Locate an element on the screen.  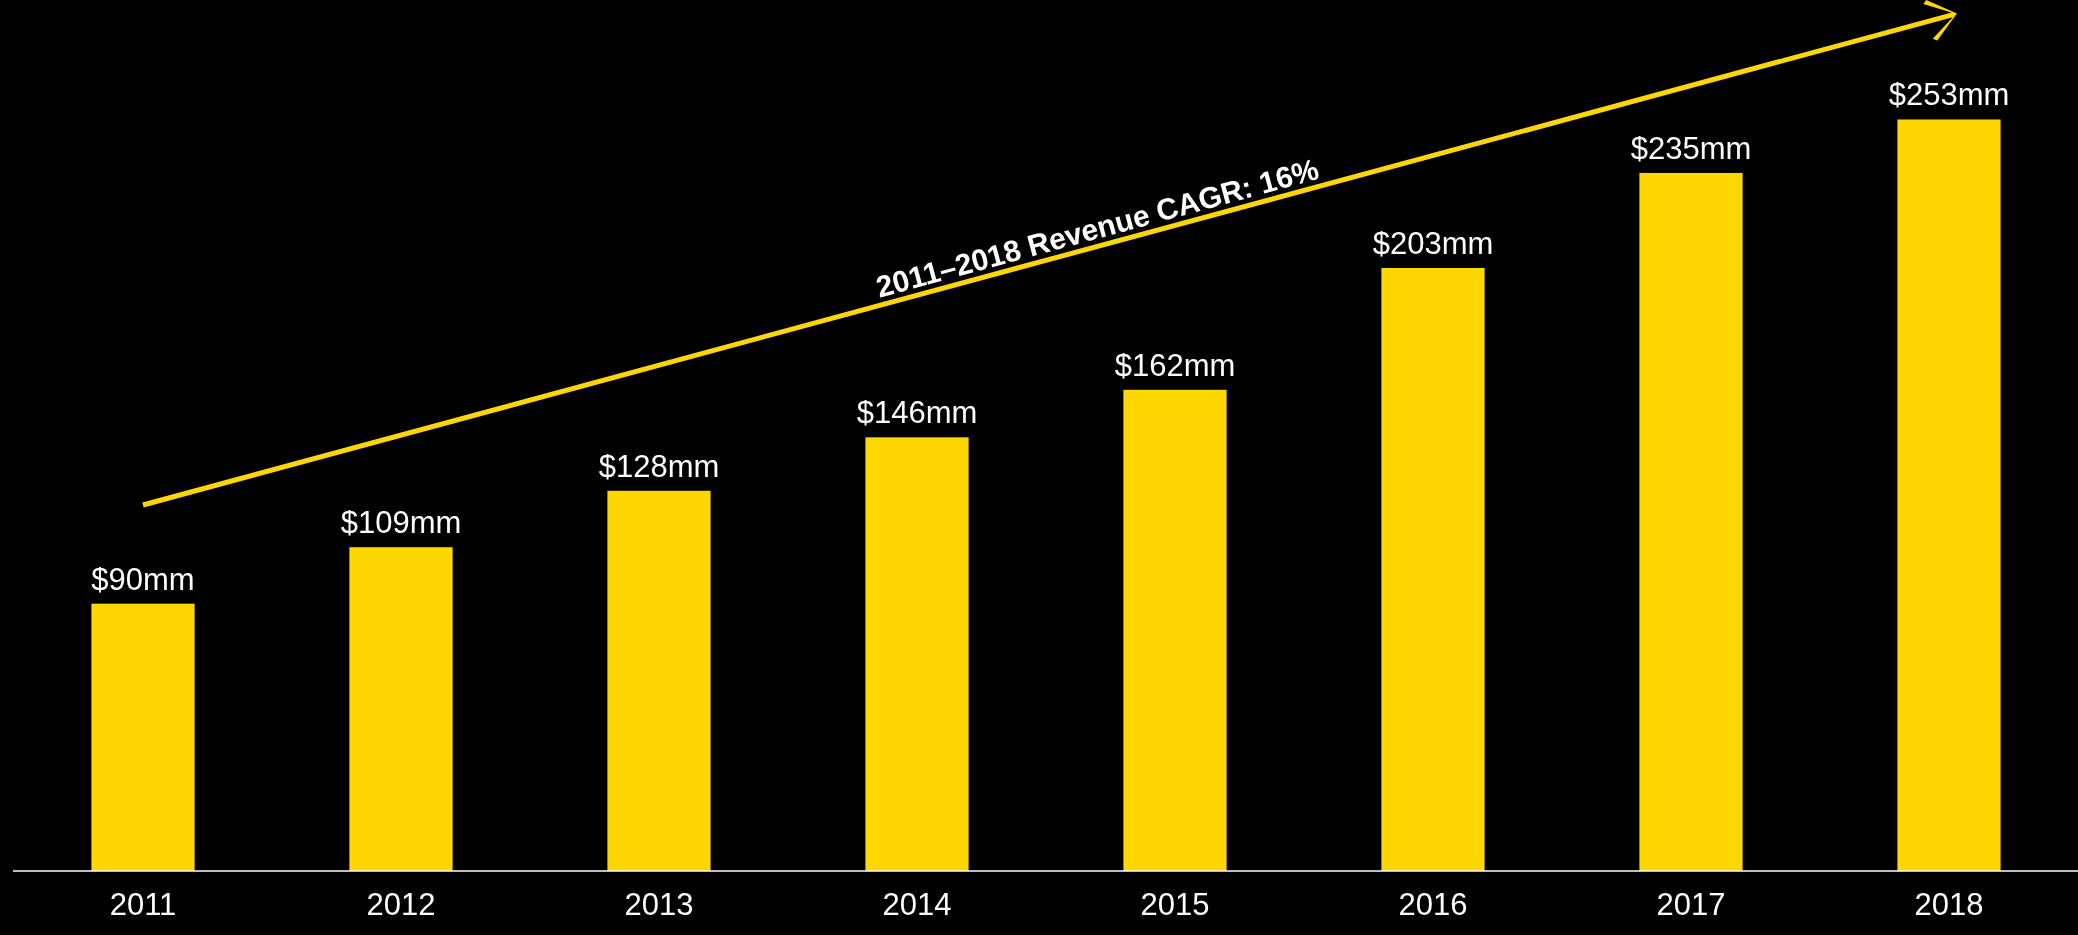
data-label: $162mm is located at coordinates (1175, 365).